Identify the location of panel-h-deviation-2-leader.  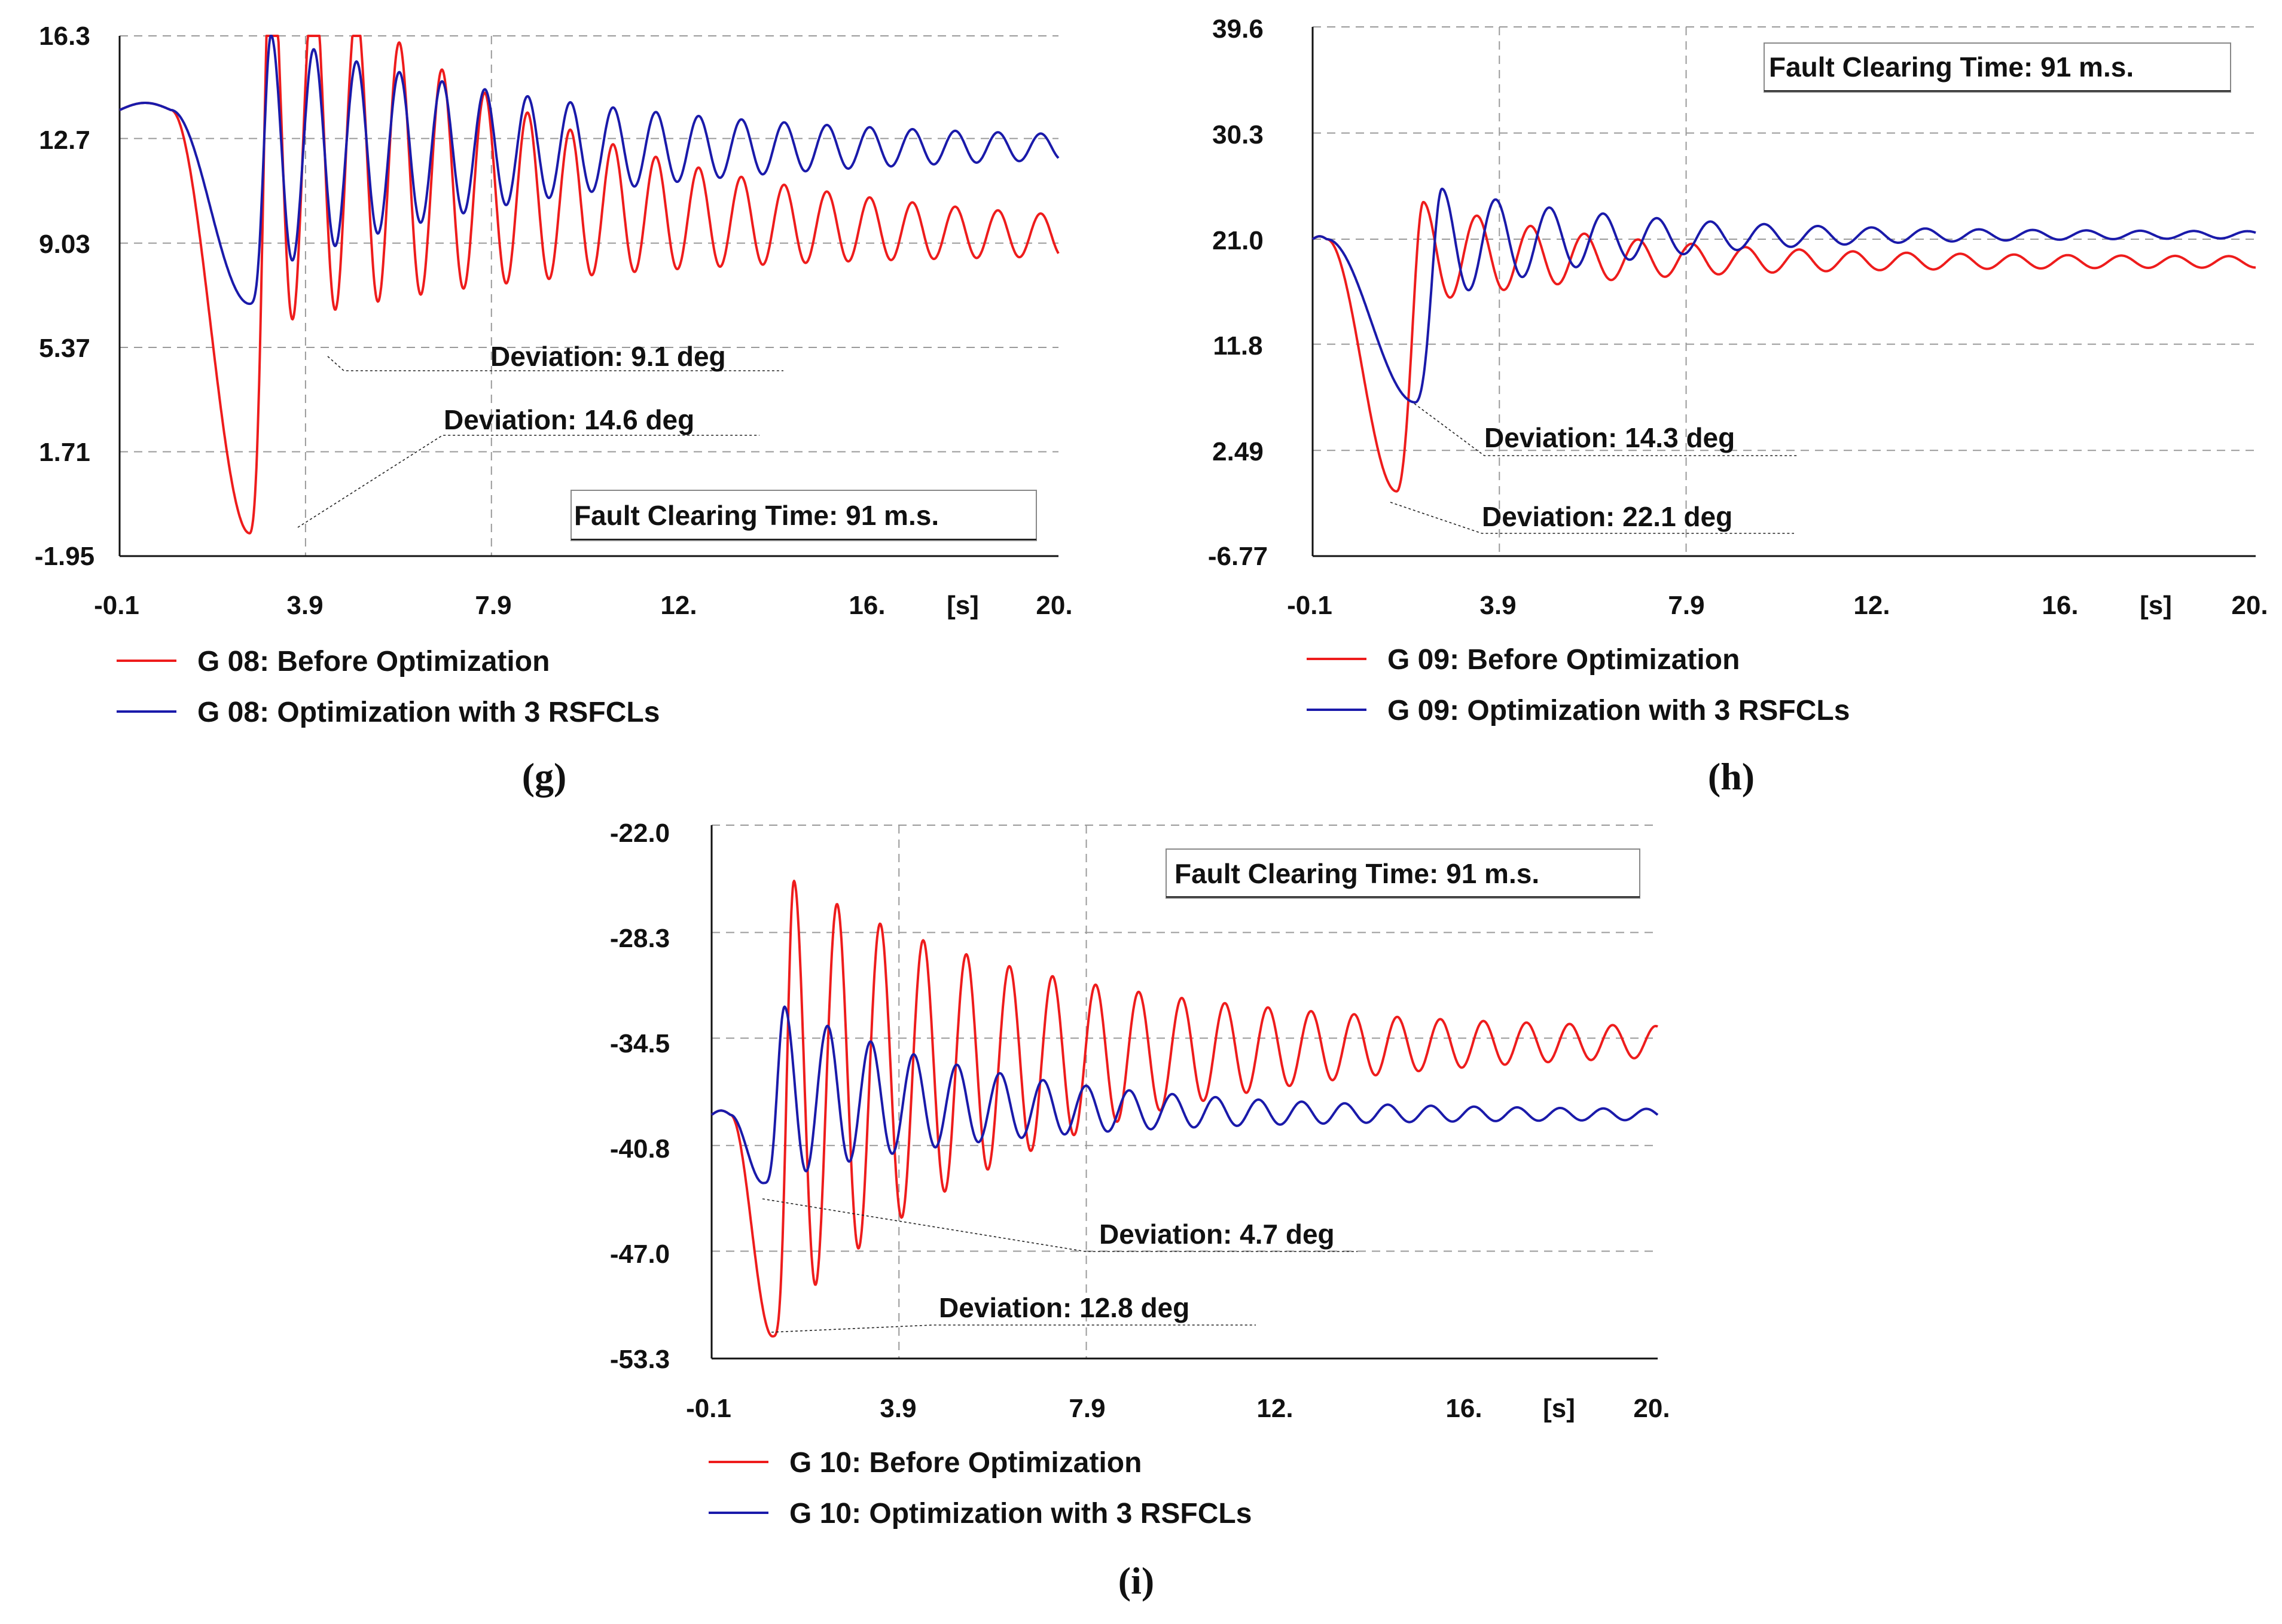
(1592, 518).